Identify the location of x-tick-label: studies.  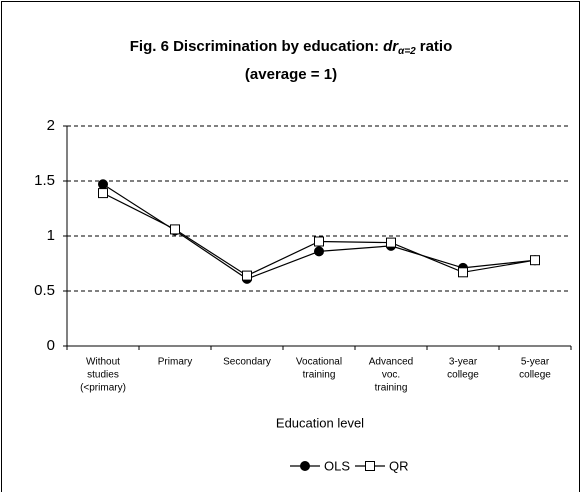
(103, 375).